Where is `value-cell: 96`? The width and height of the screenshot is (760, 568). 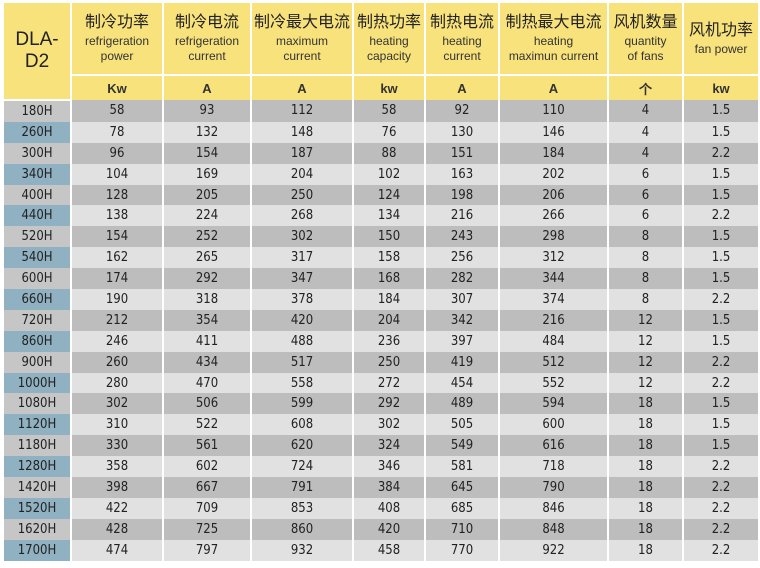
value-cell: 96 is located at coordinates (117, 153).